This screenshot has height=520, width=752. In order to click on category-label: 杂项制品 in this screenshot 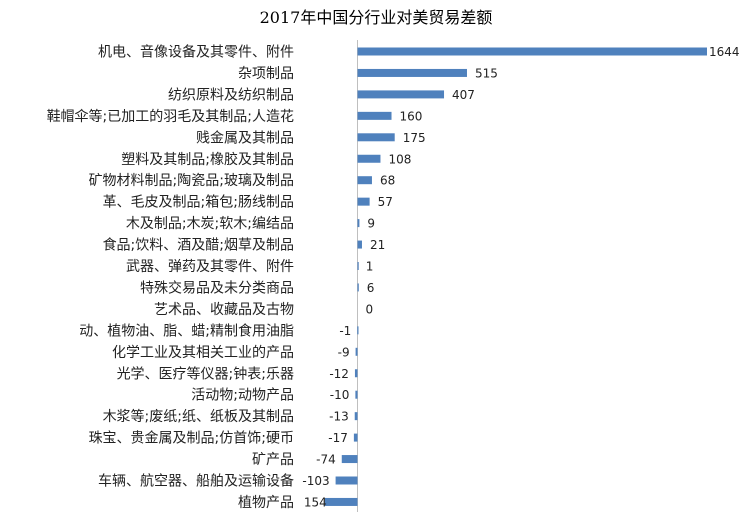, I will do `click(266, 74)`.